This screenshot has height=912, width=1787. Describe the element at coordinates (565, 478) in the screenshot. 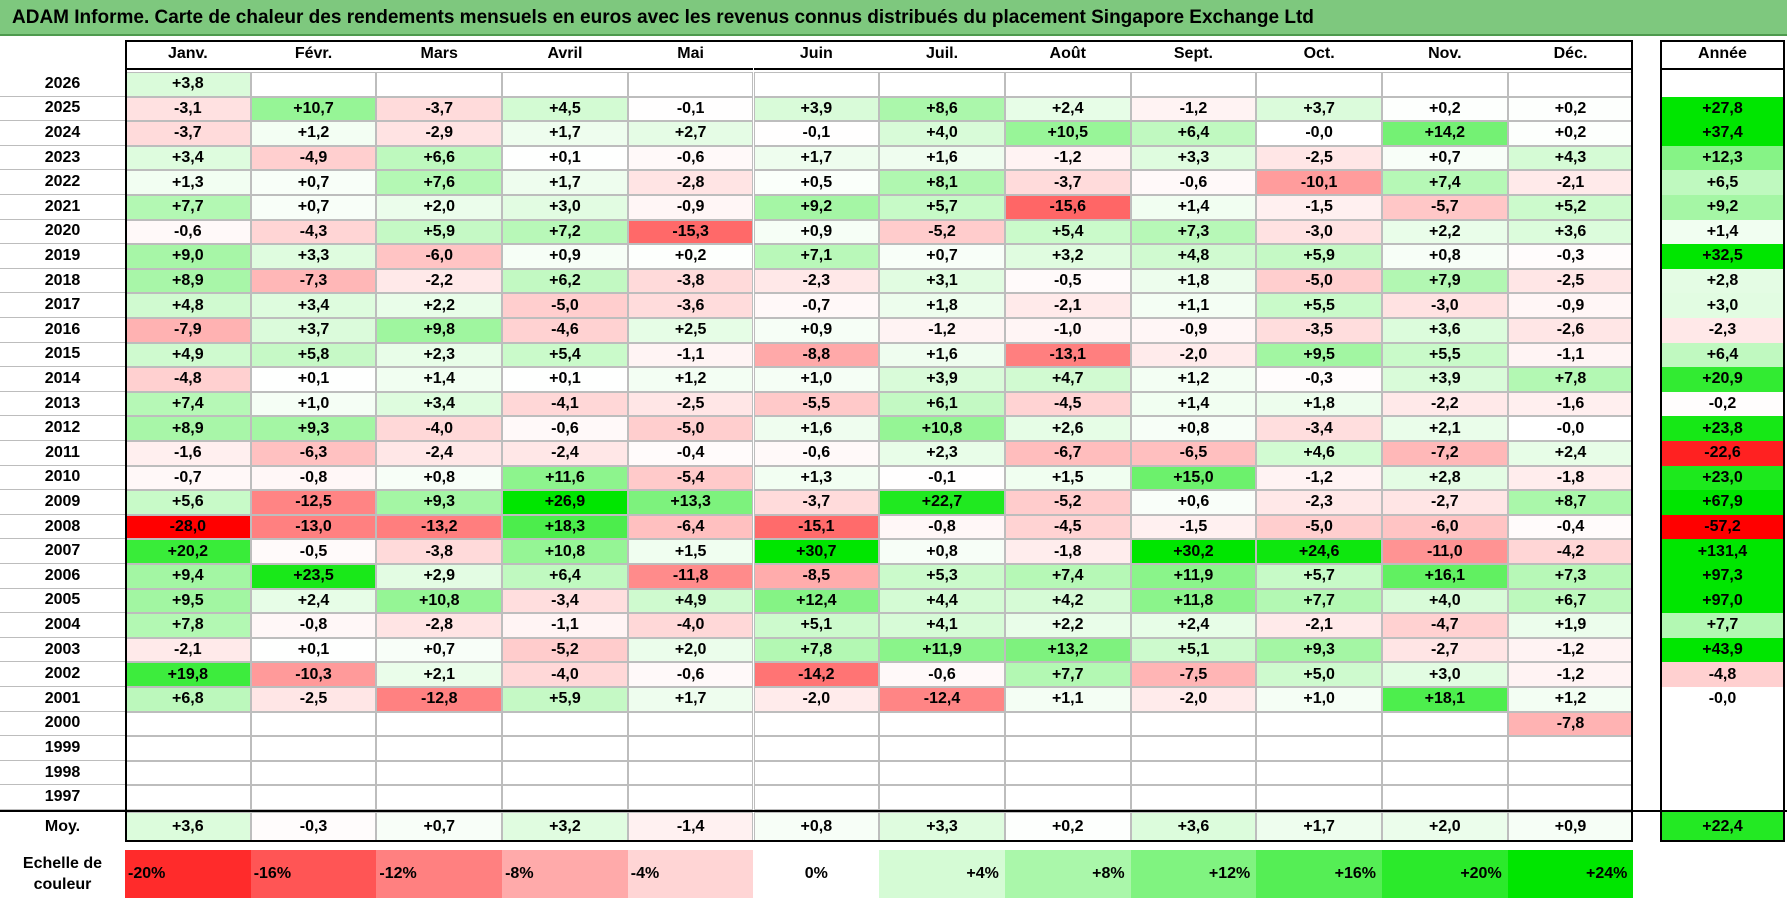

I see `heatmap-cell: +11,6` at that location.